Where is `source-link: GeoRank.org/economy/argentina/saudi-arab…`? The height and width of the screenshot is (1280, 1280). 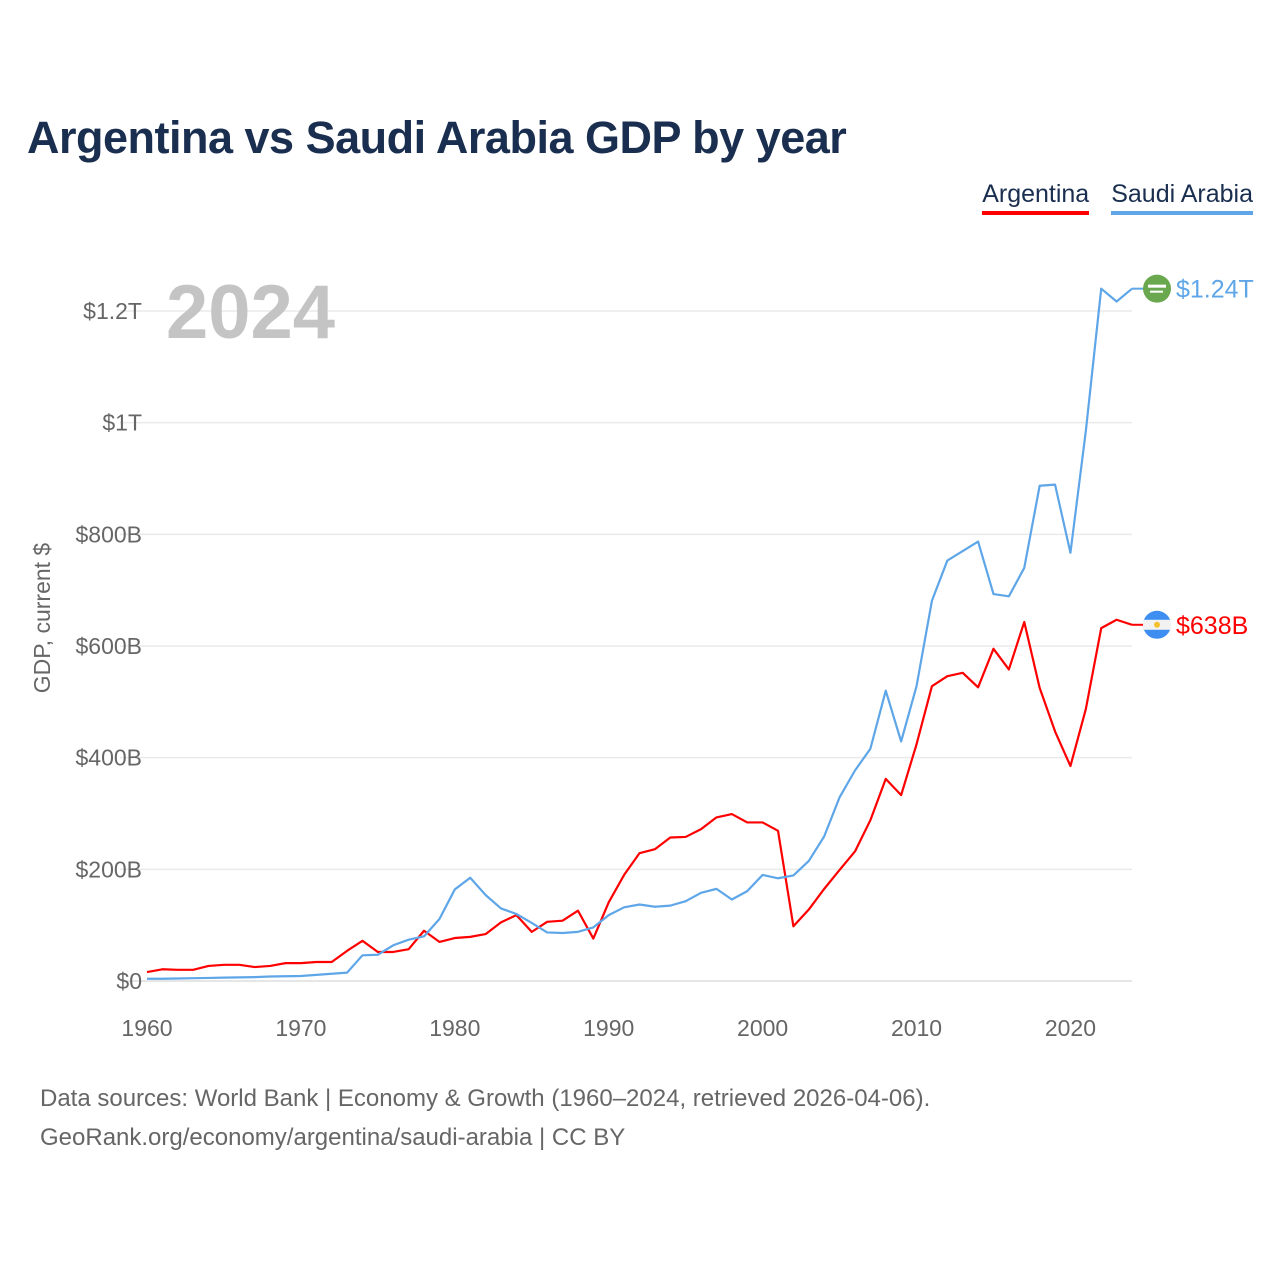 source-link: GeoRank.org/economy/argentina/saudi-arab… is located at coordinates (333, 1137).